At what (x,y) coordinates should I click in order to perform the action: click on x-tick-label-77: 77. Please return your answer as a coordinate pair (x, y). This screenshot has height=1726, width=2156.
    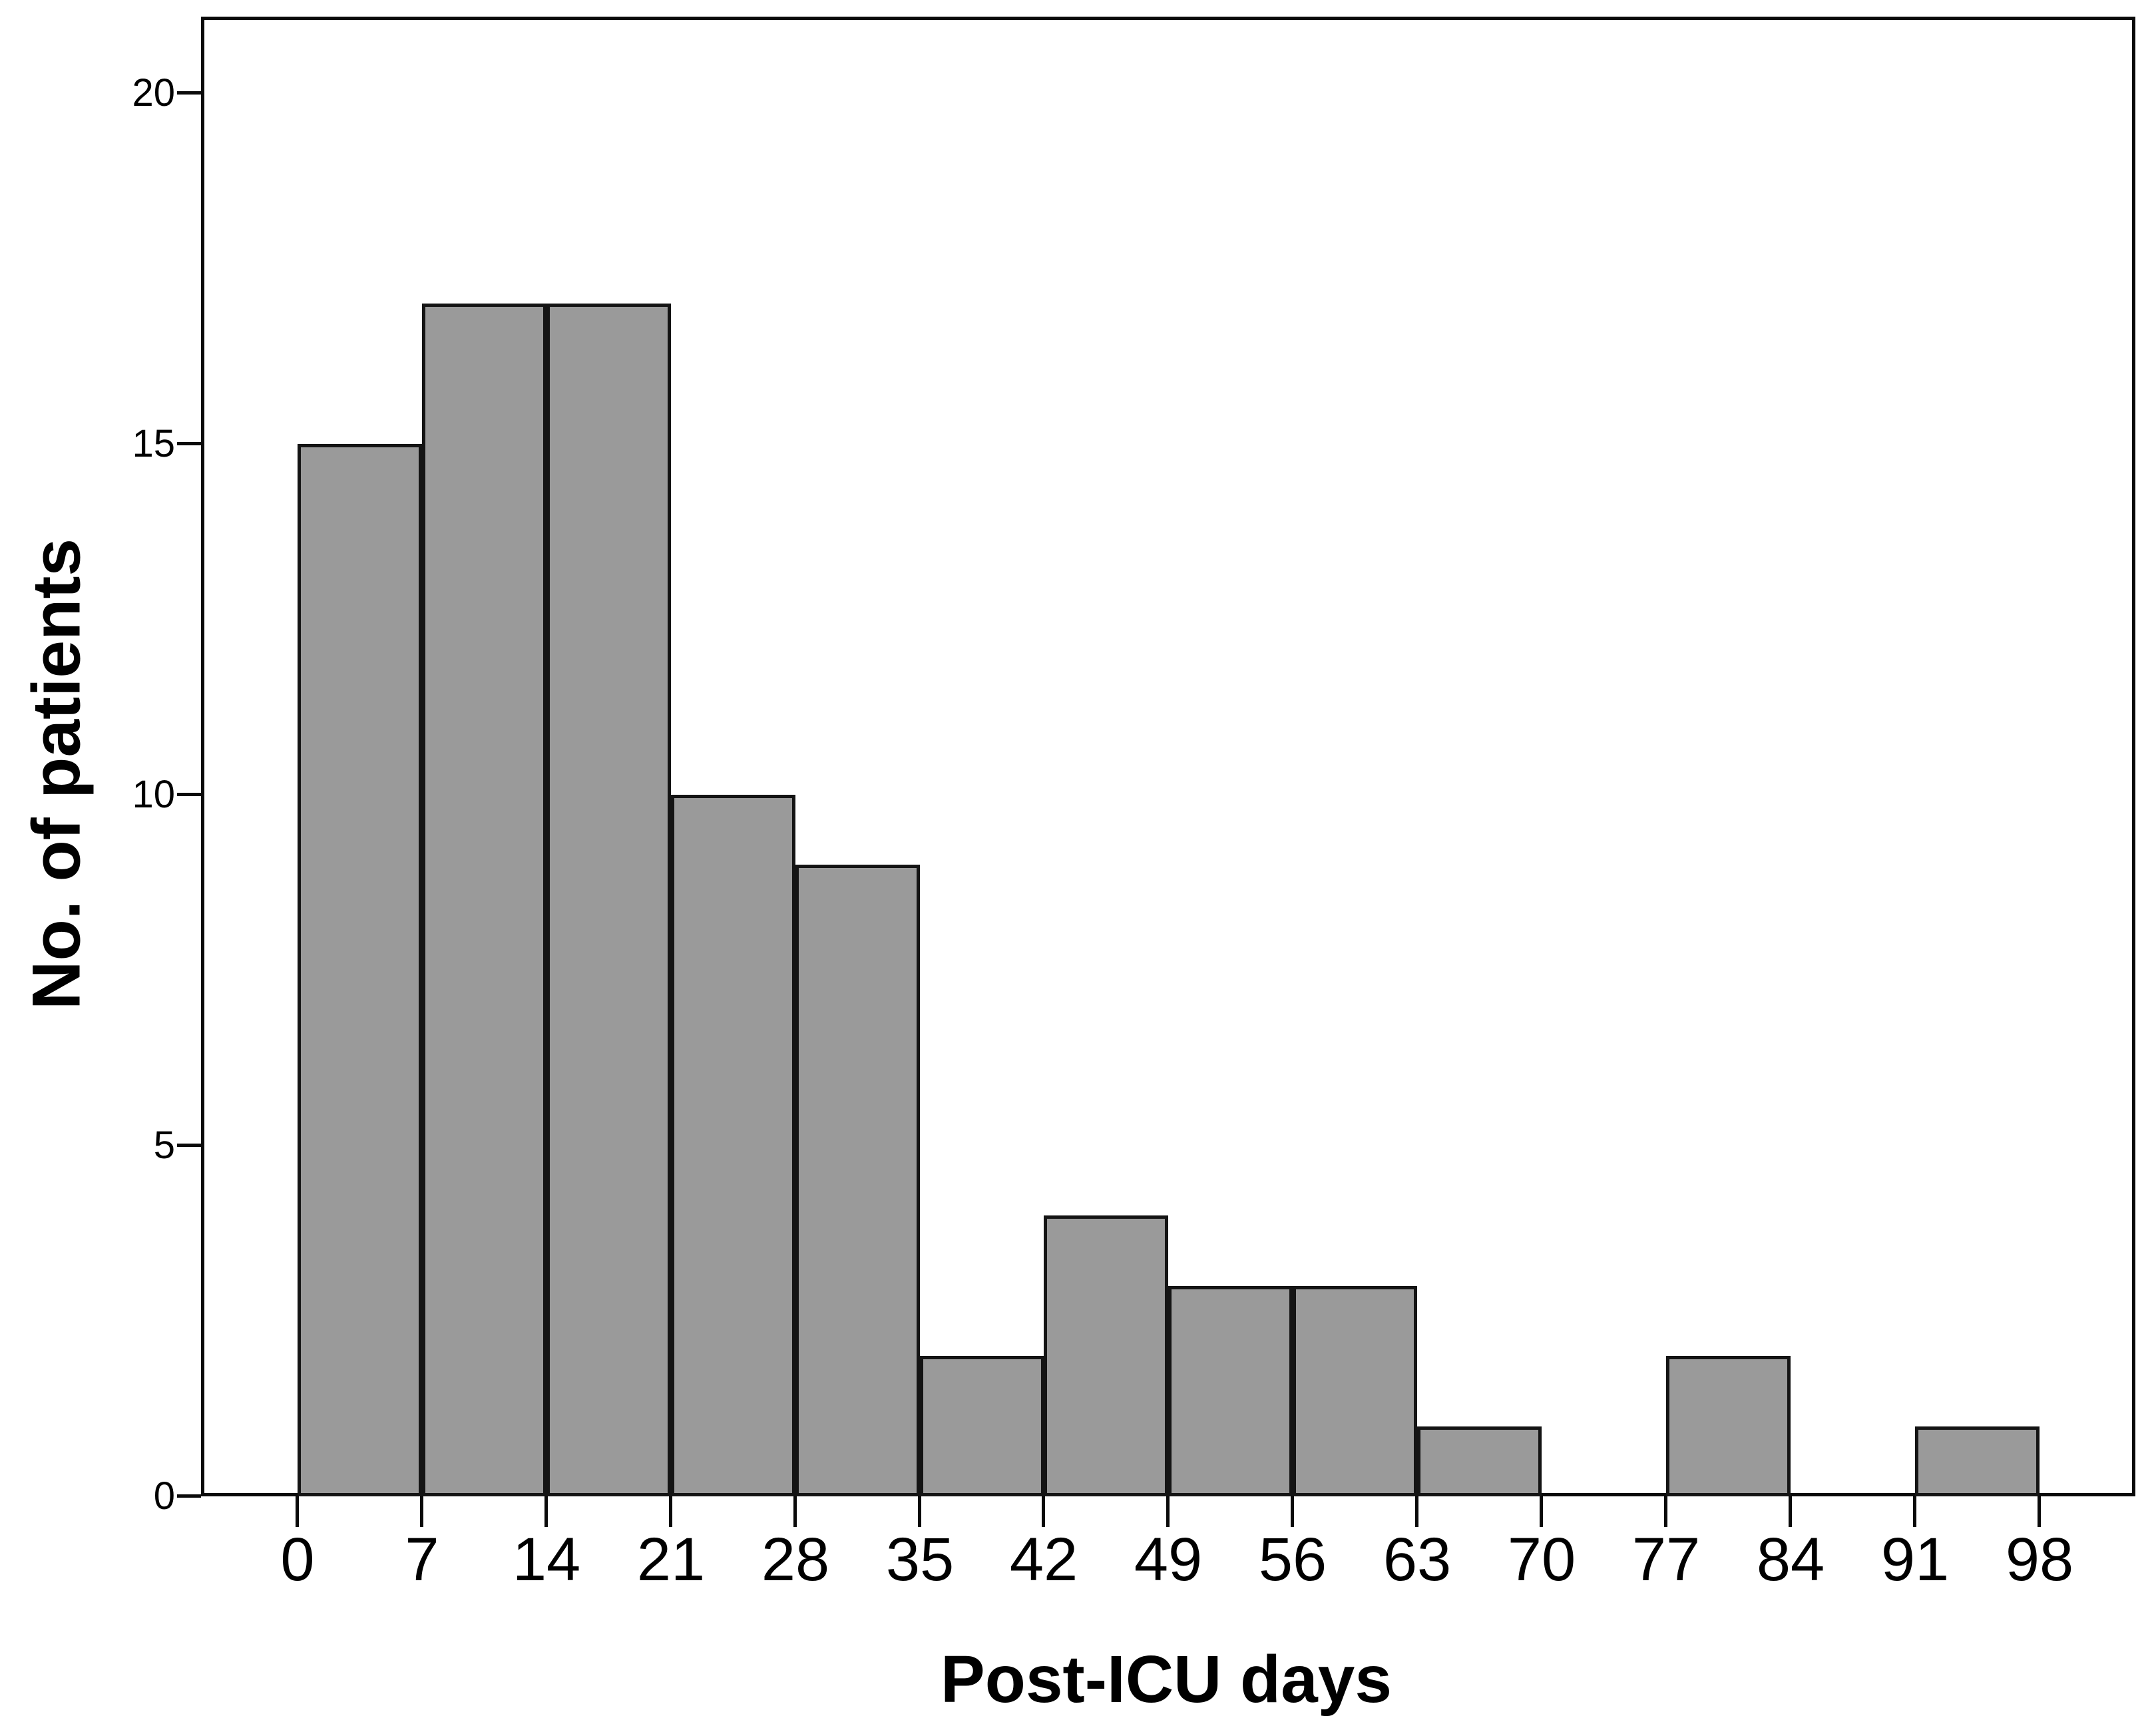
    Looking at the image, I should click on (1666, 1560).